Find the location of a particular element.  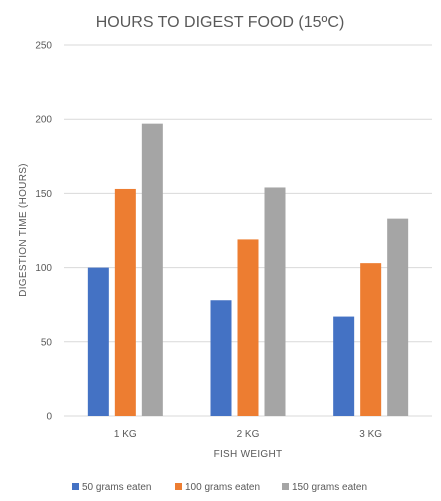

y-tick-label: 250 is located at coordinates (43, 46).